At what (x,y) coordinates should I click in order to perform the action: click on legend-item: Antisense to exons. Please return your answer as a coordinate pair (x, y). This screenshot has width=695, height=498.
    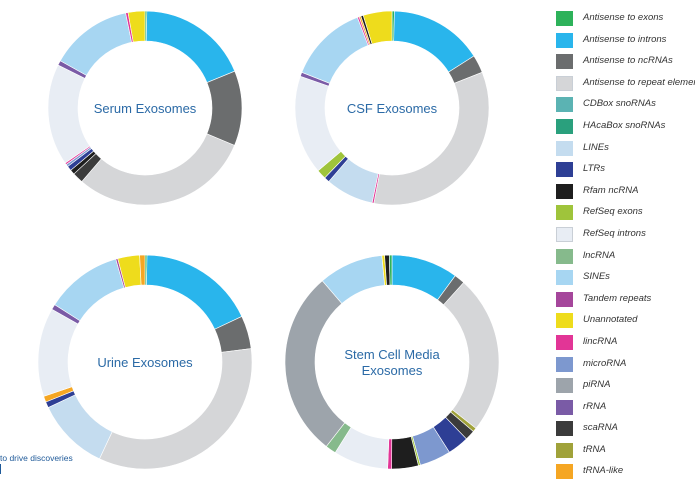
    Looking at the image, I should click on (625, 19).